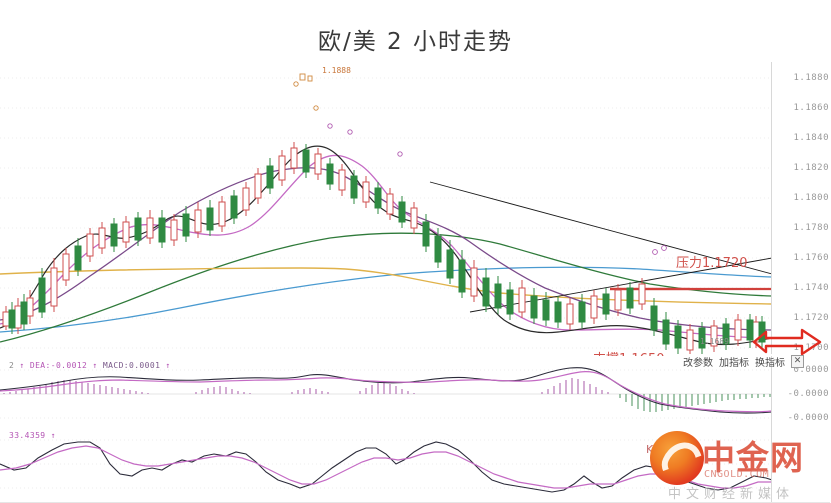 This screenshot has width=831, height=503. I want to click on kdj-y-axis, so click(801, 464).